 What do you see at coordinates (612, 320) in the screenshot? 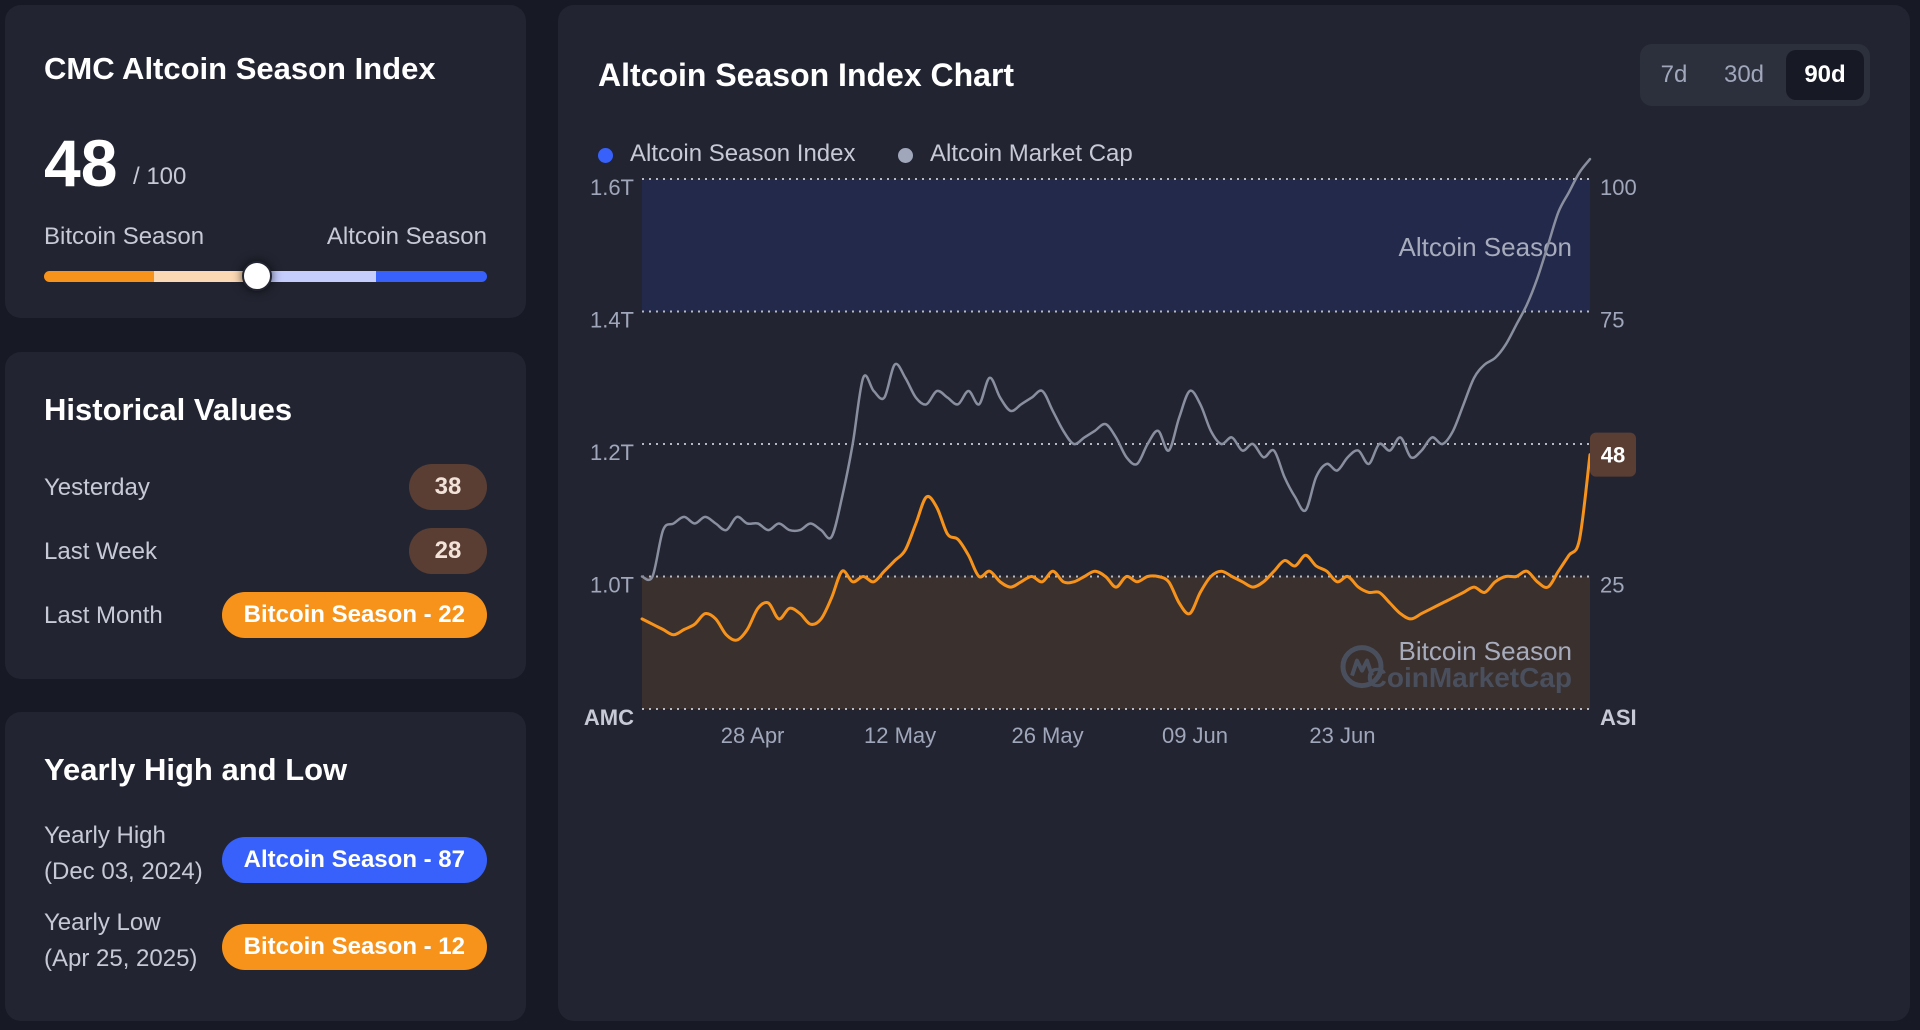
I see `left-axis-tick-label: 1.4T` at bounding box center [612, 320].